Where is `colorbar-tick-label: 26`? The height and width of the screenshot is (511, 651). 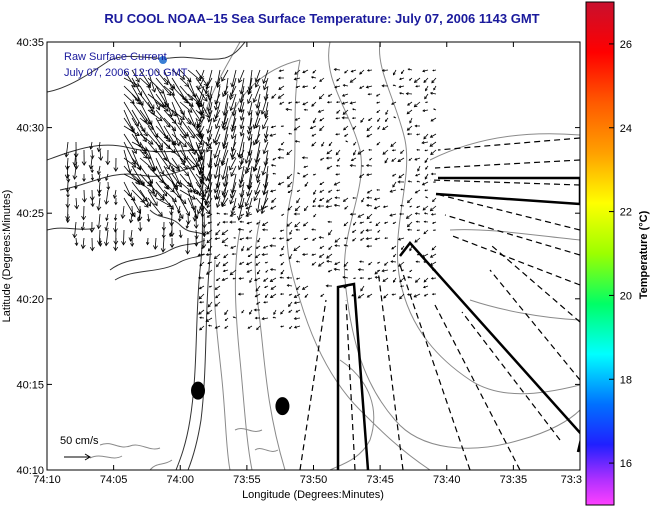 colorbar-tick-label: 26 is located at coordinates (626, 45).